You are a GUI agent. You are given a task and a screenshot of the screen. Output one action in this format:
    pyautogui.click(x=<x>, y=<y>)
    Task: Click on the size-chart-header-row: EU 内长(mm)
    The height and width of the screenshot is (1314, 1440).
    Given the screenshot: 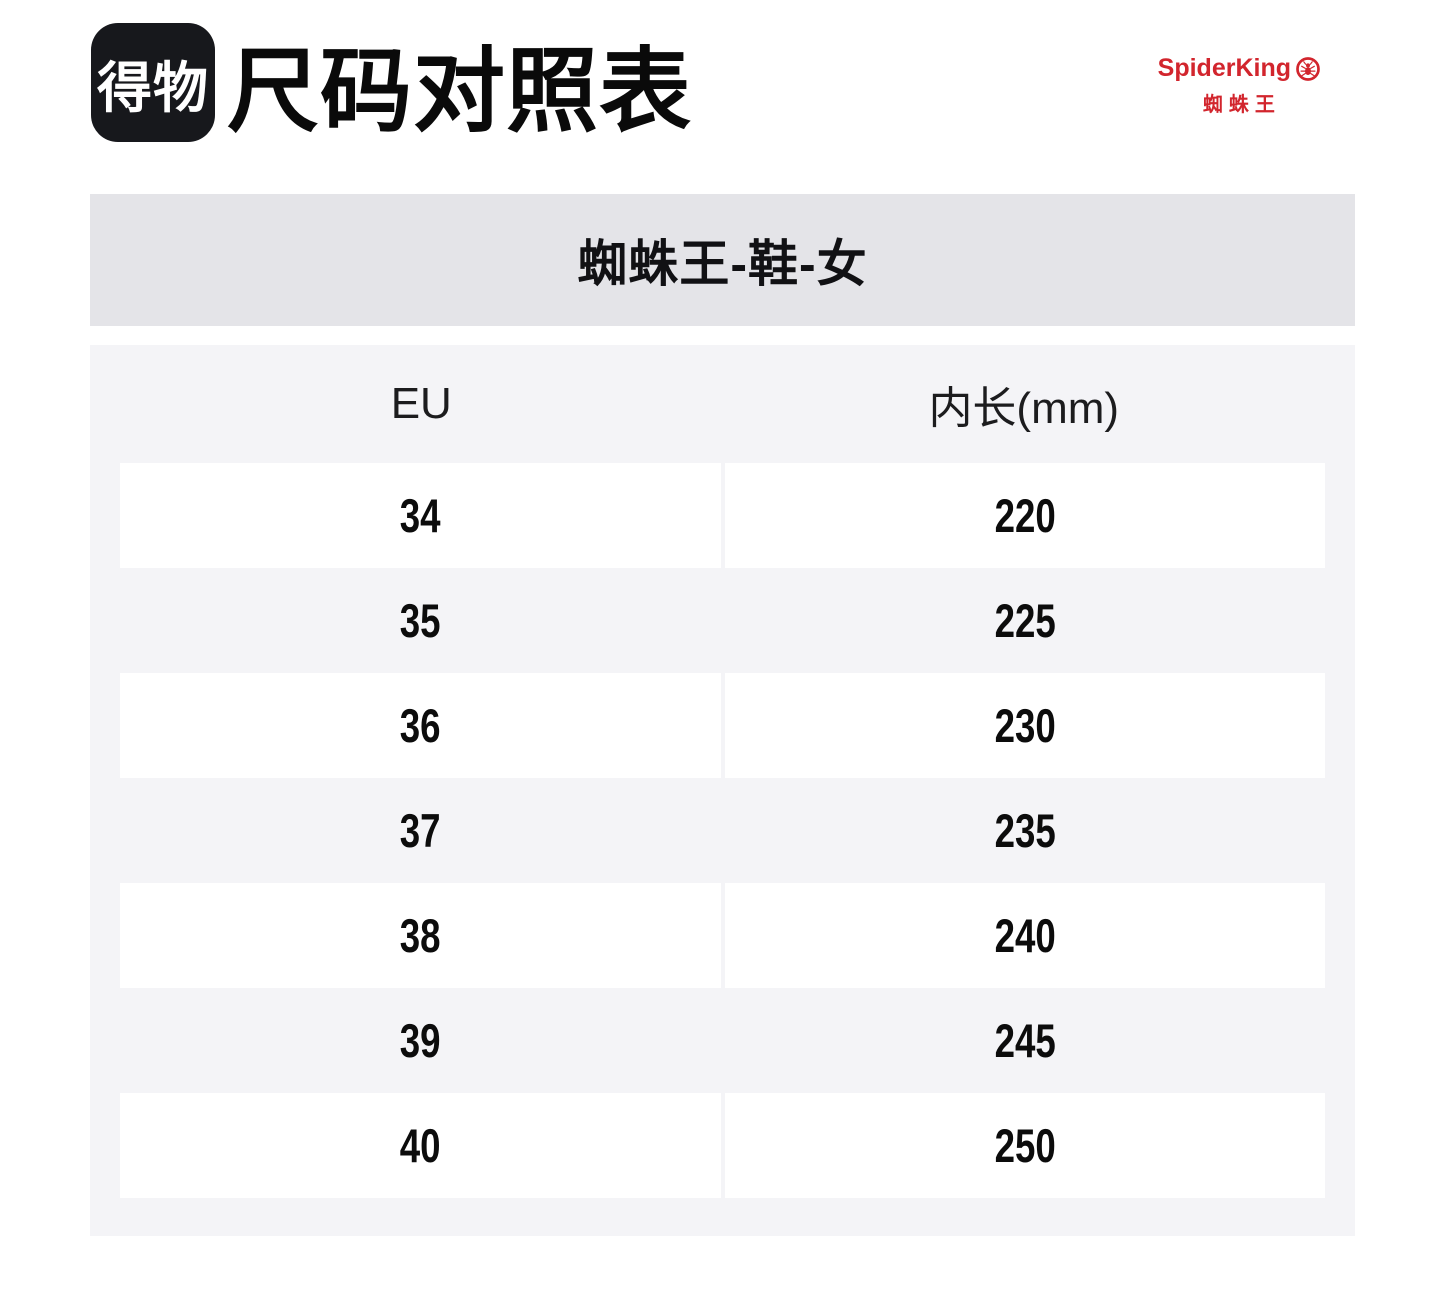 What is the action you would take?
    pyautogui.click(x=722, y=404)
    